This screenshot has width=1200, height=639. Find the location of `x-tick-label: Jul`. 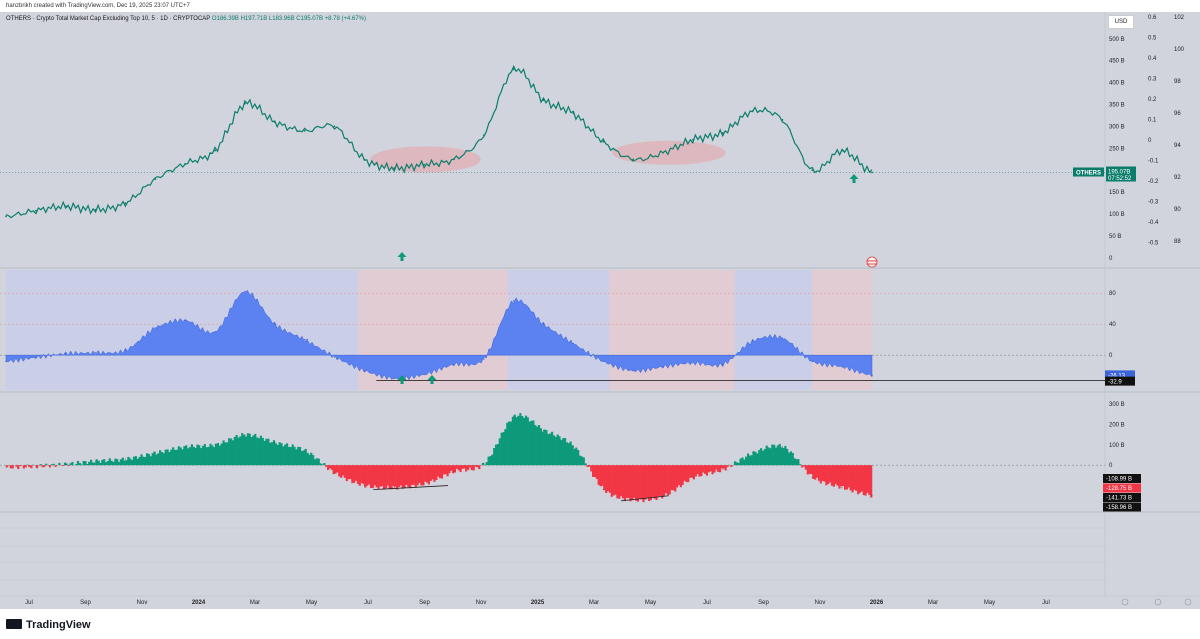

x-tick-label: Jul is located at coordinates (707, 603).